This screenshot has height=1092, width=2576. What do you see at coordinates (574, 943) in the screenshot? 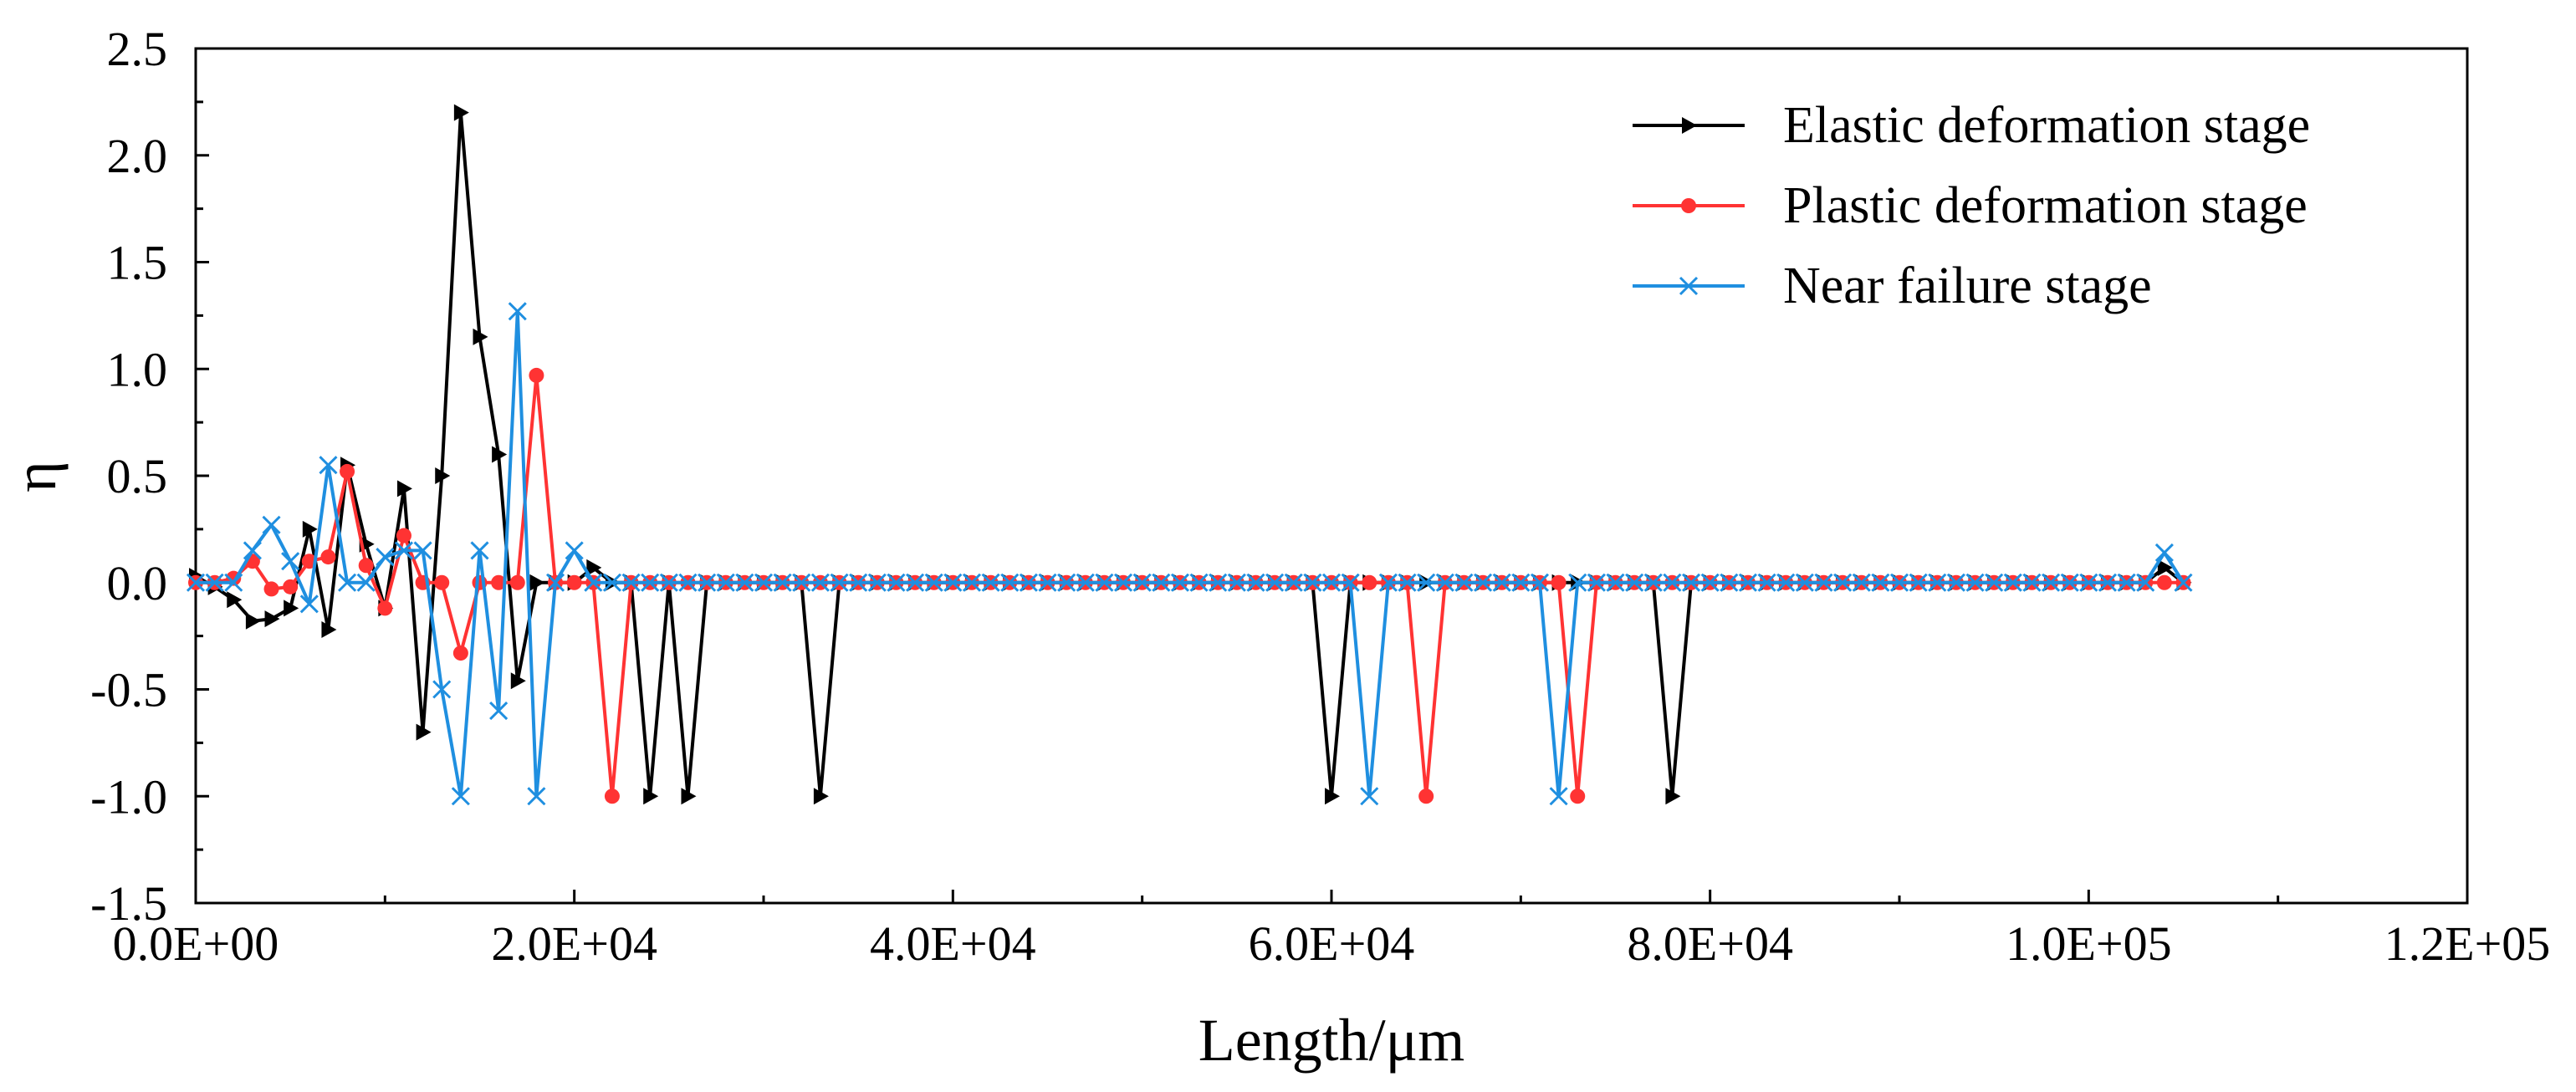
I see `x-tick-label: 2.0E+04` at bounding box center [574, 943].